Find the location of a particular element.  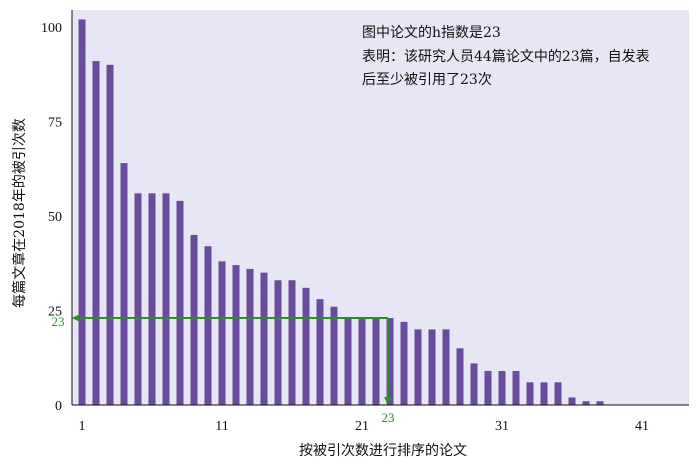

x-tick-label: 41 is located at coordinates (642, 426).